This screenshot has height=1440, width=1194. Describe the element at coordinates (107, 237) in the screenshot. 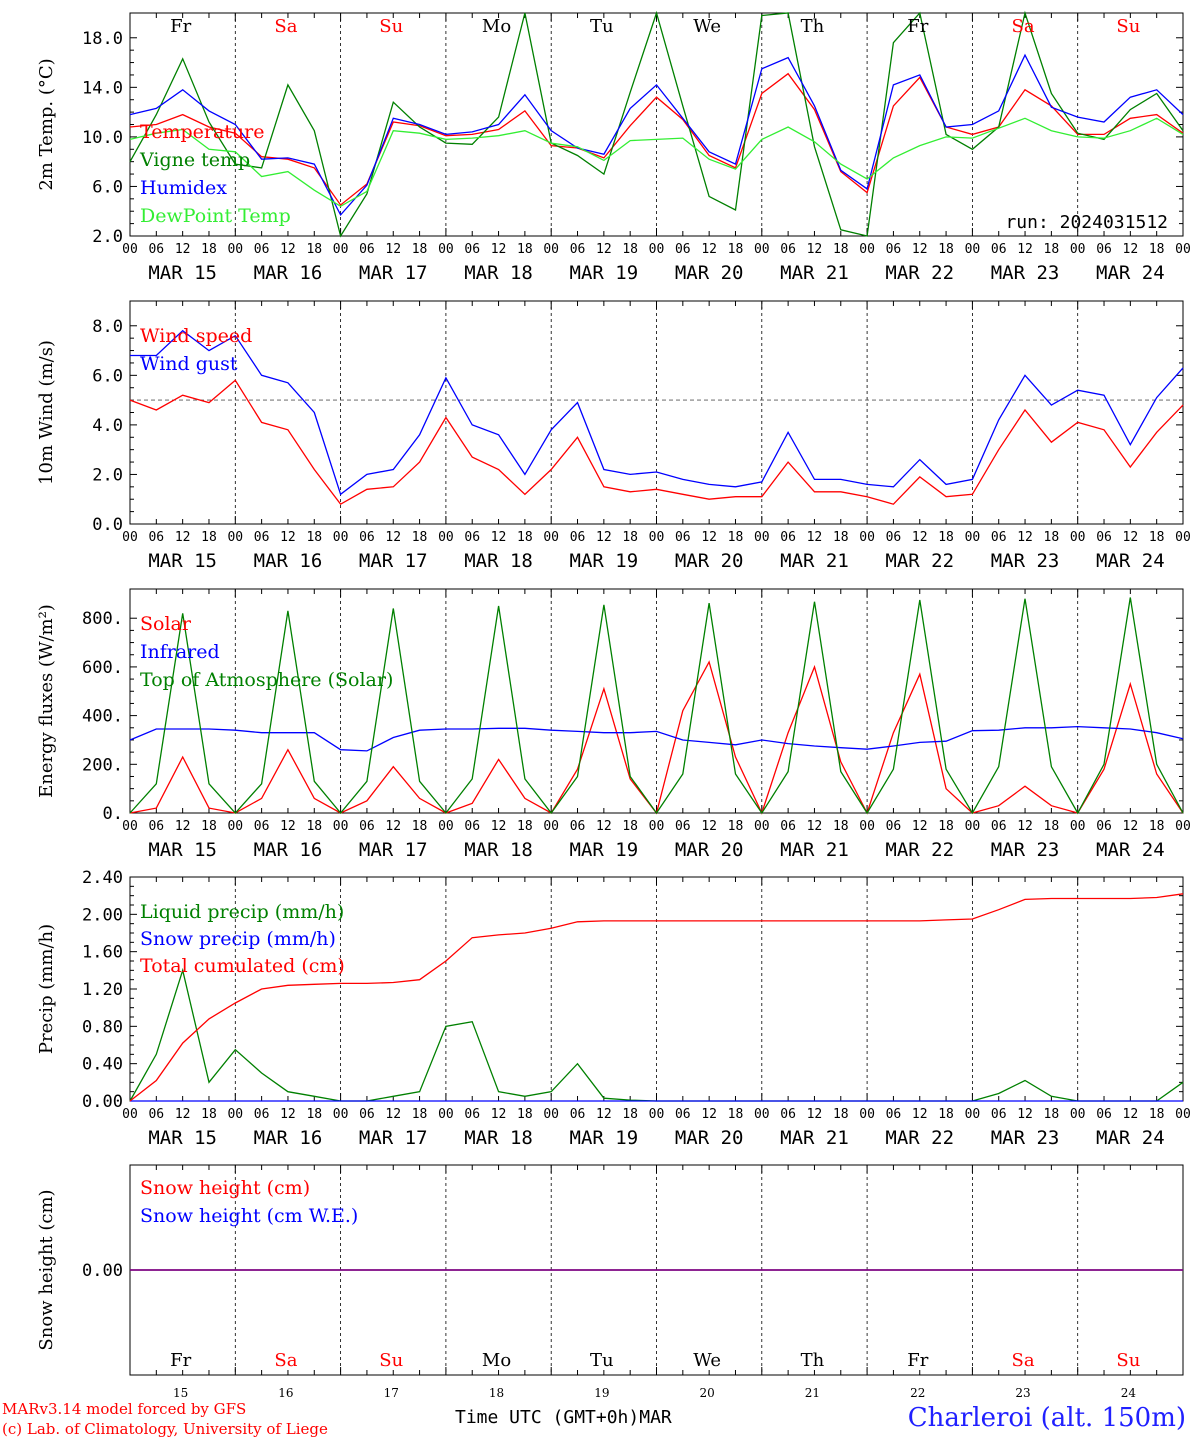

I see `y-tick-label: 2.0` at that location.